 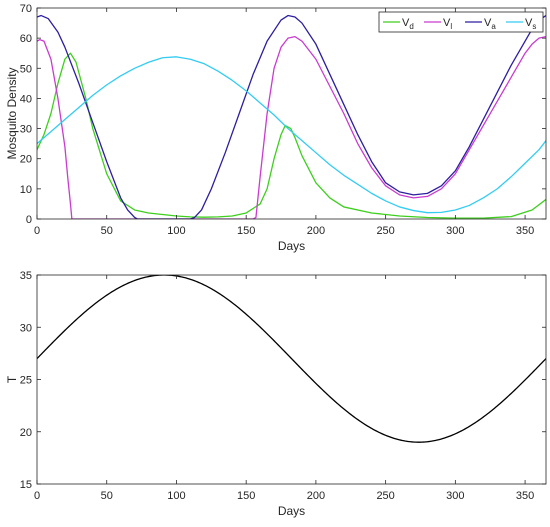 I want to click on y-tick-label: 40, so click(x=26, y=99).